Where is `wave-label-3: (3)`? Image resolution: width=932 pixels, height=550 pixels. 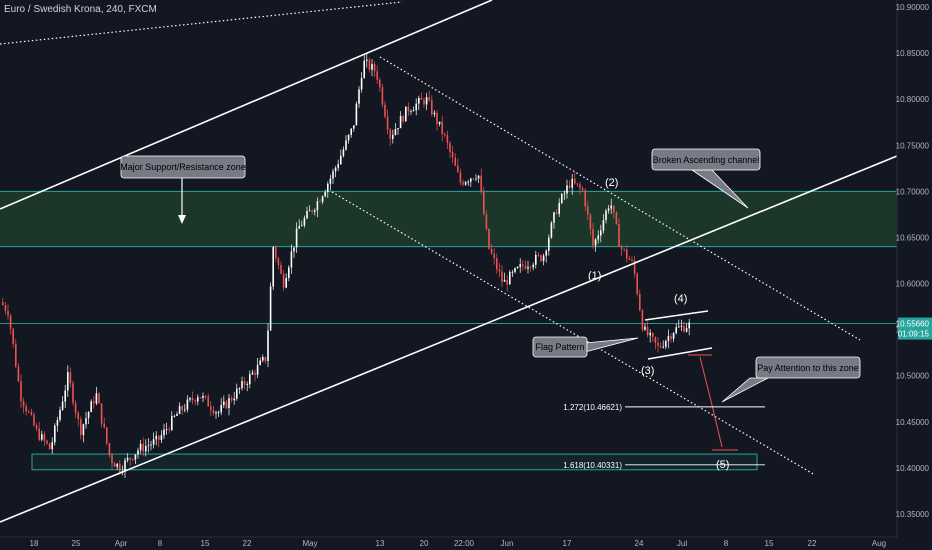 wave-label-3: (3) is located at coordinates (647, 371).